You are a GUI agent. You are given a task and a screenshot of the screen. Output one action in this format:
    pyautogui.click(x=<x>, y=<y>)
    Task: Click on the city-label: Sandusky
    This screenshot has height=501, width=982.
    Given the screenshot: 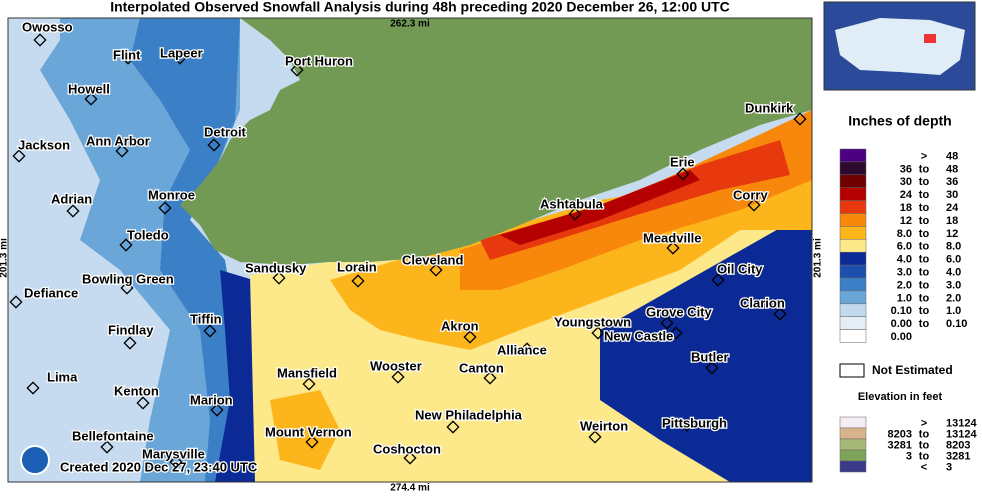 What is the action you would take?
    pyautogui.click(x=276, y=267)
    